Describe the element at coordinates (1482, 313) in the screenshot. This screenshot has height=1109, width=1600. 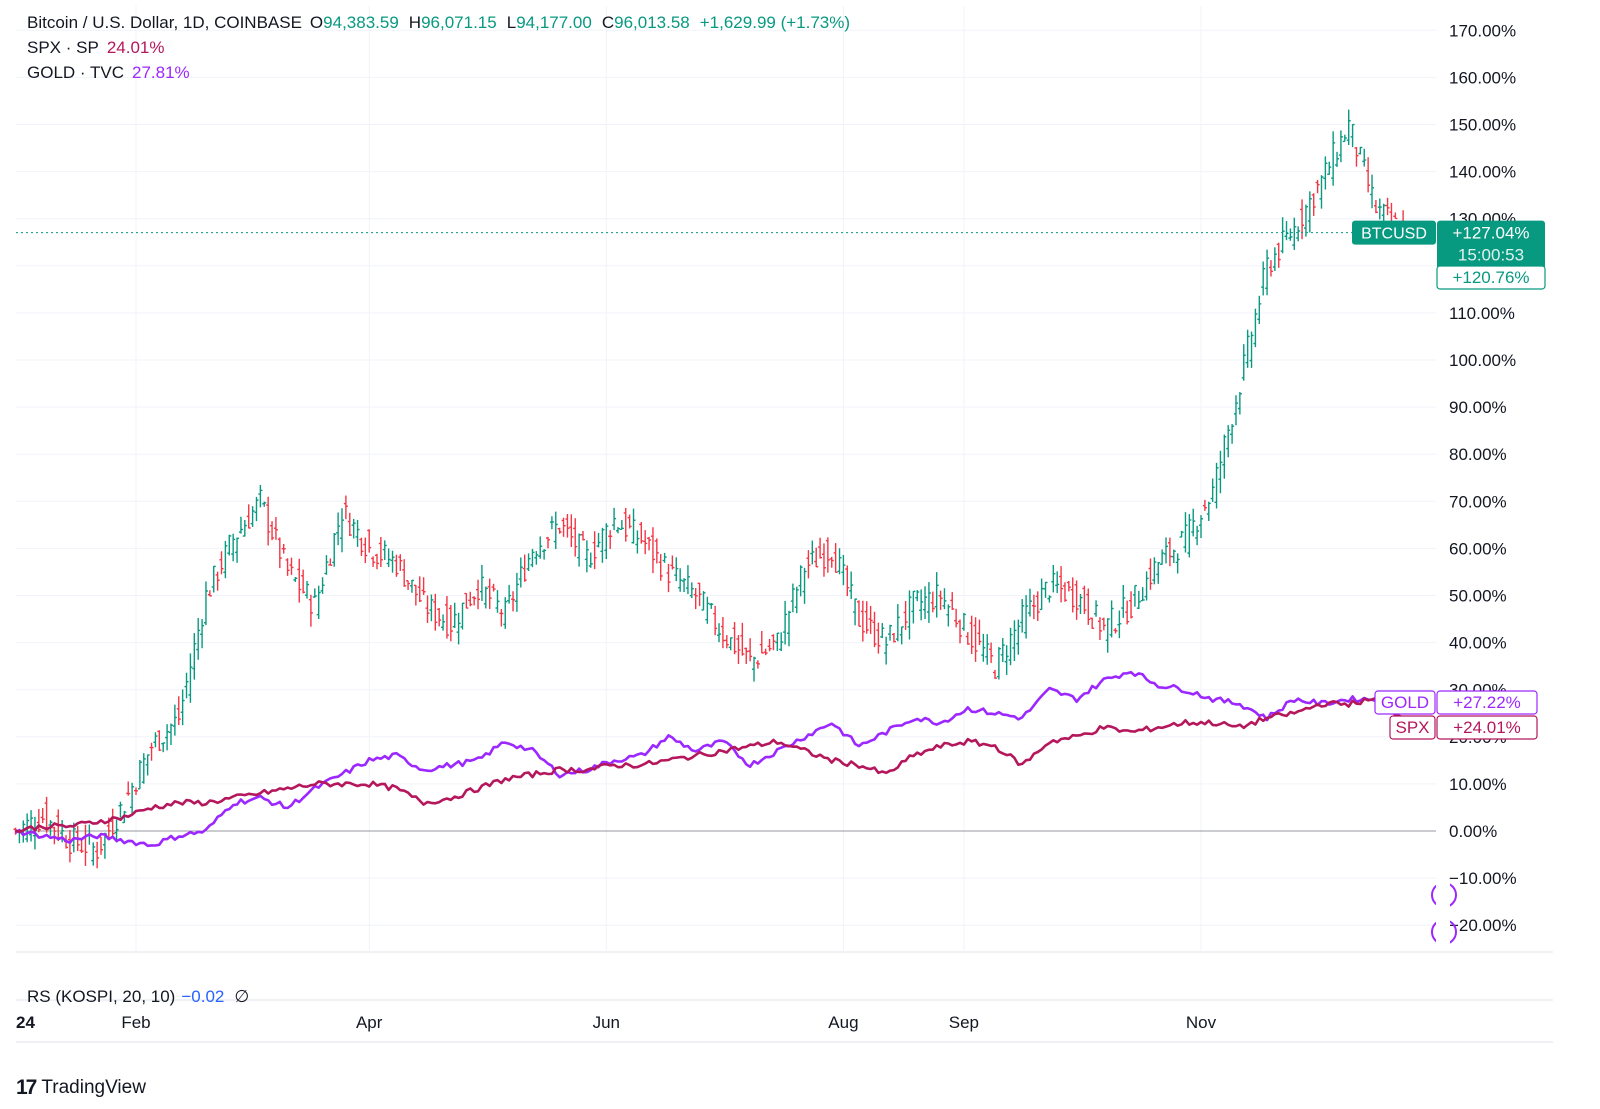
I see `y-tick-label: 110.00%` at that location.